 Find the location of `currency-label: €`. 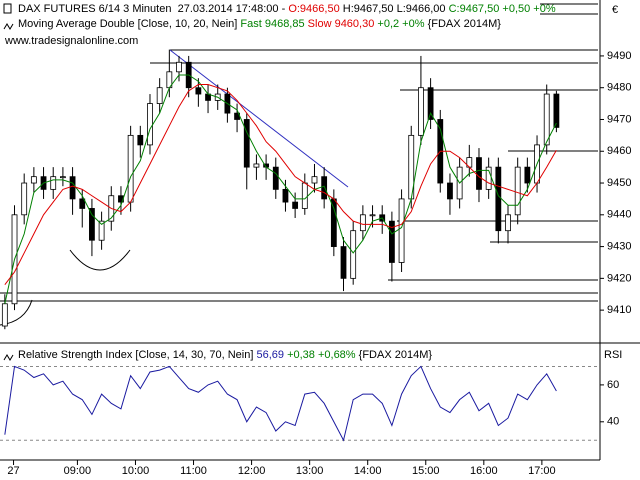

currency-label: € is located at coordinates (615, 10).